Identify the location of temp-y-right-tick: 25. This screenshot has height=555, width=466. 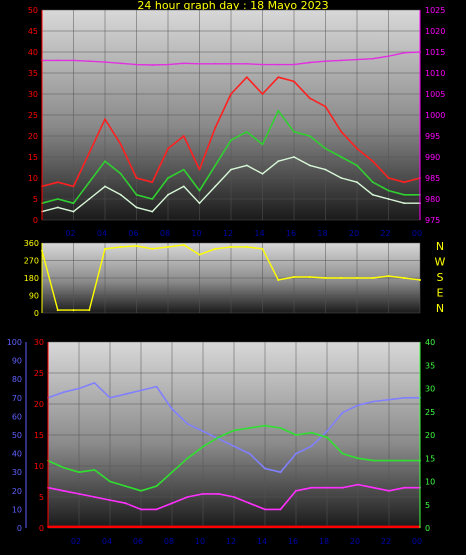
(430, 412).